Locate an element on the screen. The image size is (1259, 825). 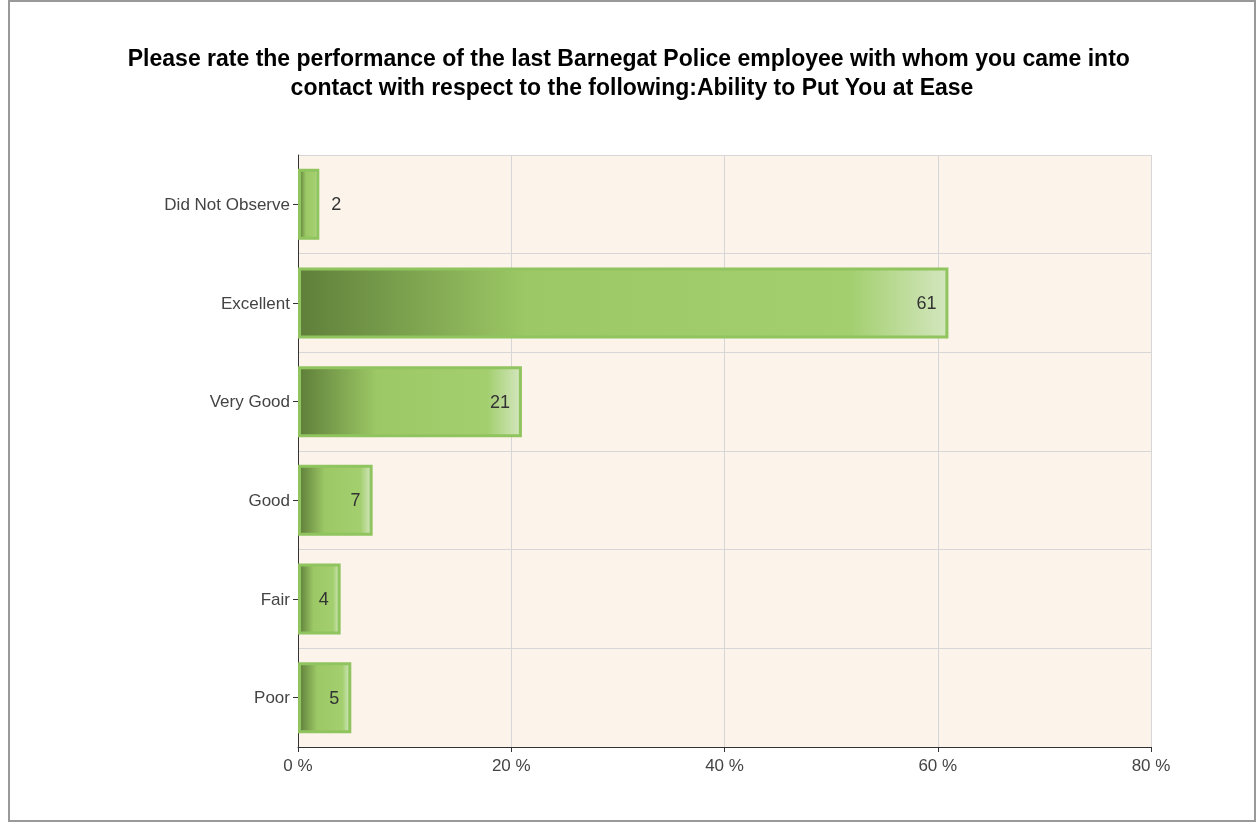
y-tick-label: Fair is located at coordinates (275, 599).